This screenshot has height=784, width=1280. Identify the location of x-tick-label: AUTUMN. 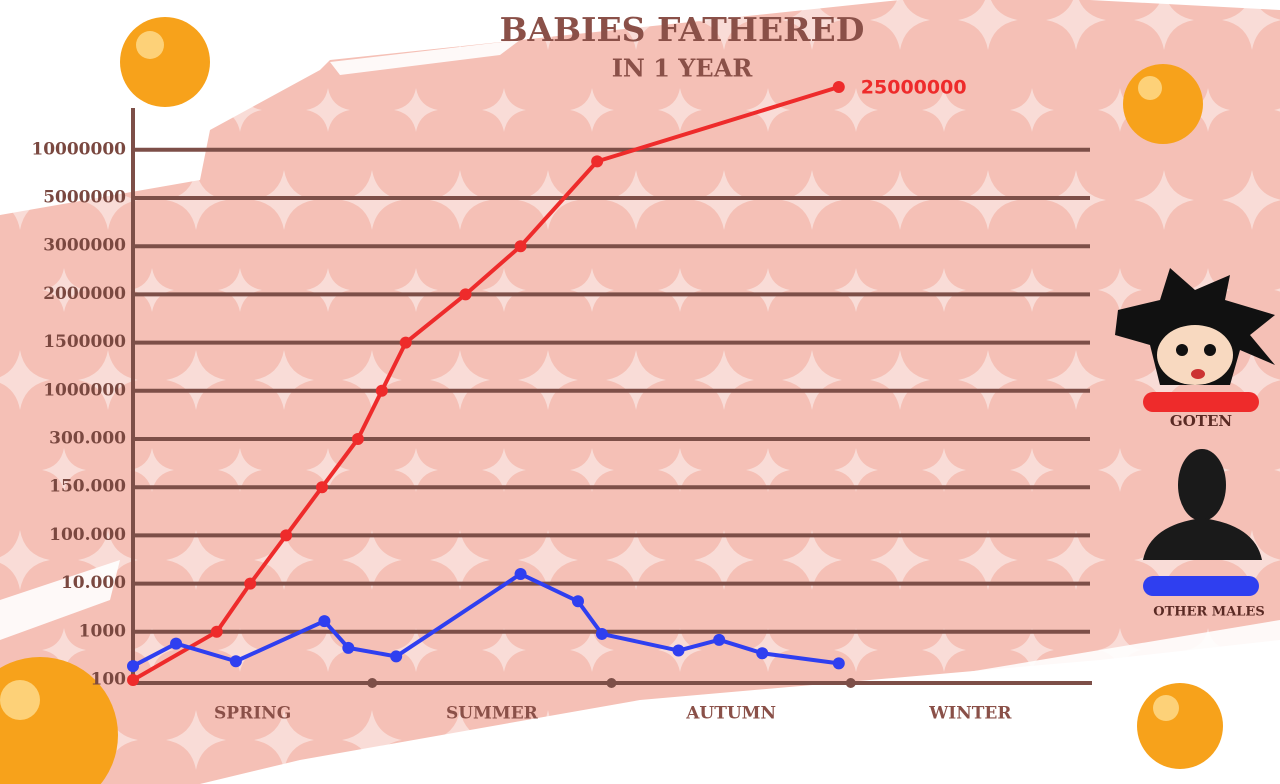
(730, 714).